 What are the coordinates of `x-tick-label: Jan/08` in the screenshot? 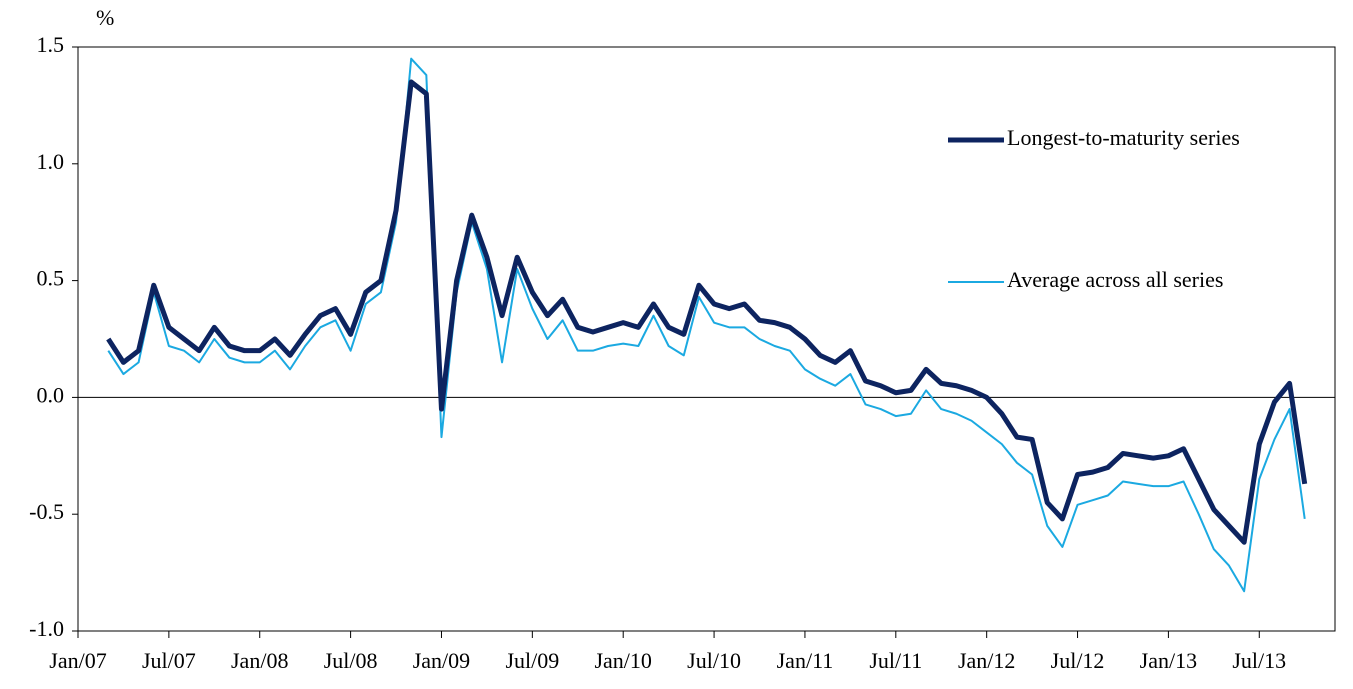 It's located at (259, 660).